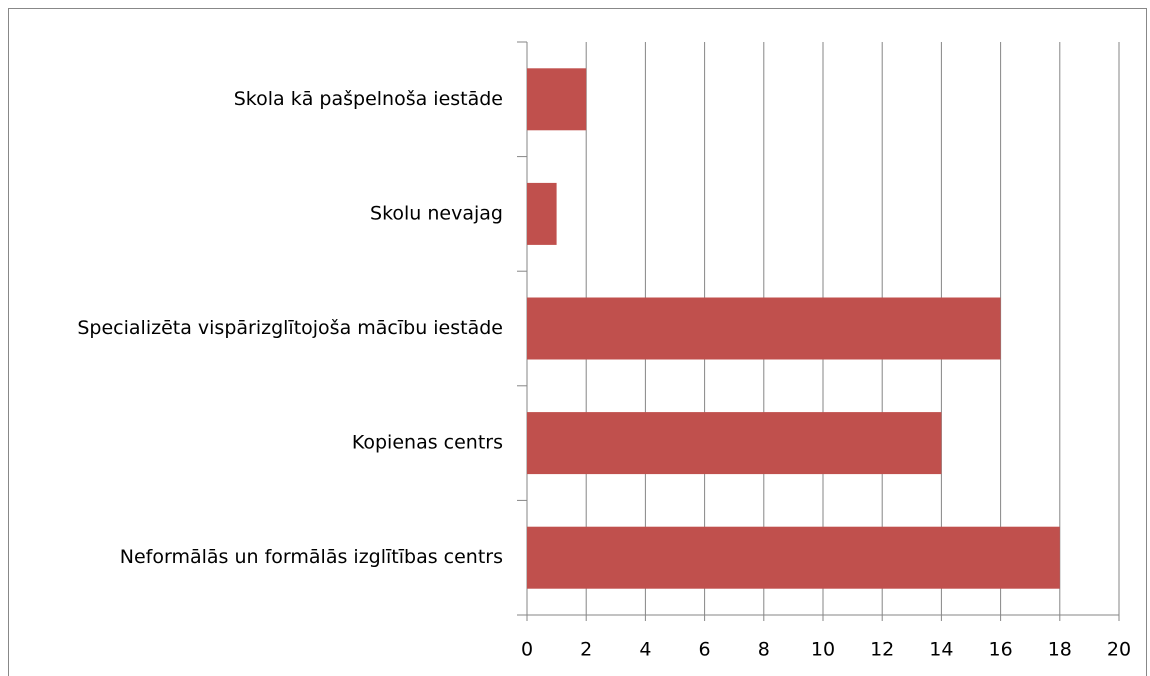 The height and width of the screenshot is (676, 1150). Describe the element at coordinates (368, 99) in the screenshot. I see `y-tick-label: Skola kā pašpelnoša iestāde` at that location.